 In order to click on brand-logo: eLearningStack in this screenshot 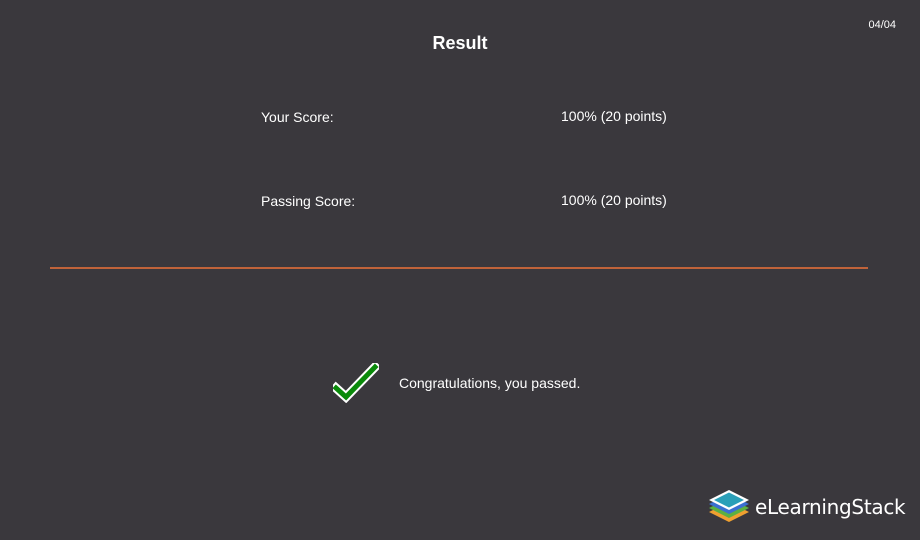, I will do `click(806, 507)`.